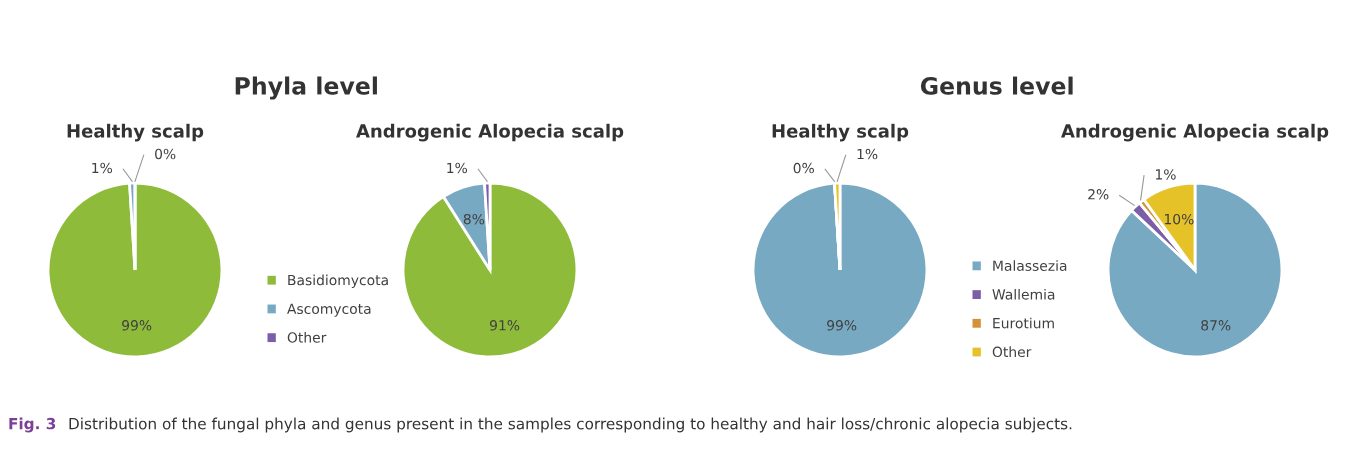 The width and height of the screenshot is (1367, 450). I want to click on data-label: 10%, so click(1179, 219).